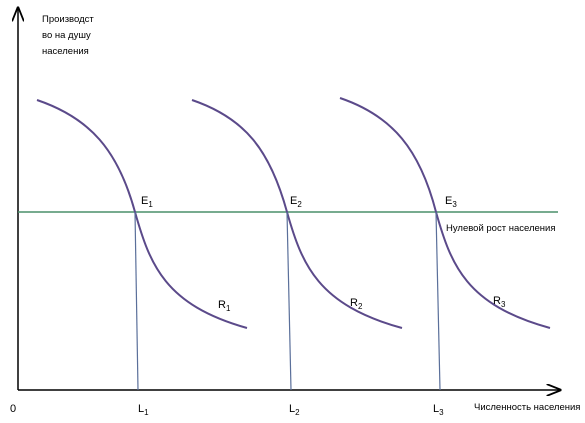  Describe the element at coordinates (360, 306) in the screenshot. I see `curve-label-sub: 2` at that location.